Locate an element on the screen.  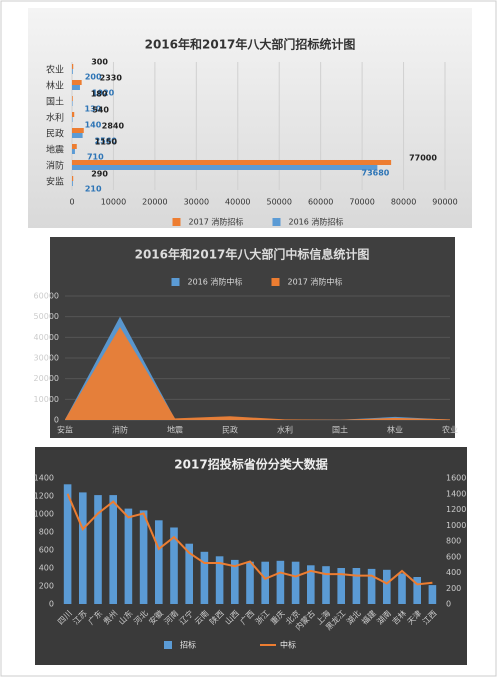
x-tick-label: 安监 is located at coordinates (65, 430).